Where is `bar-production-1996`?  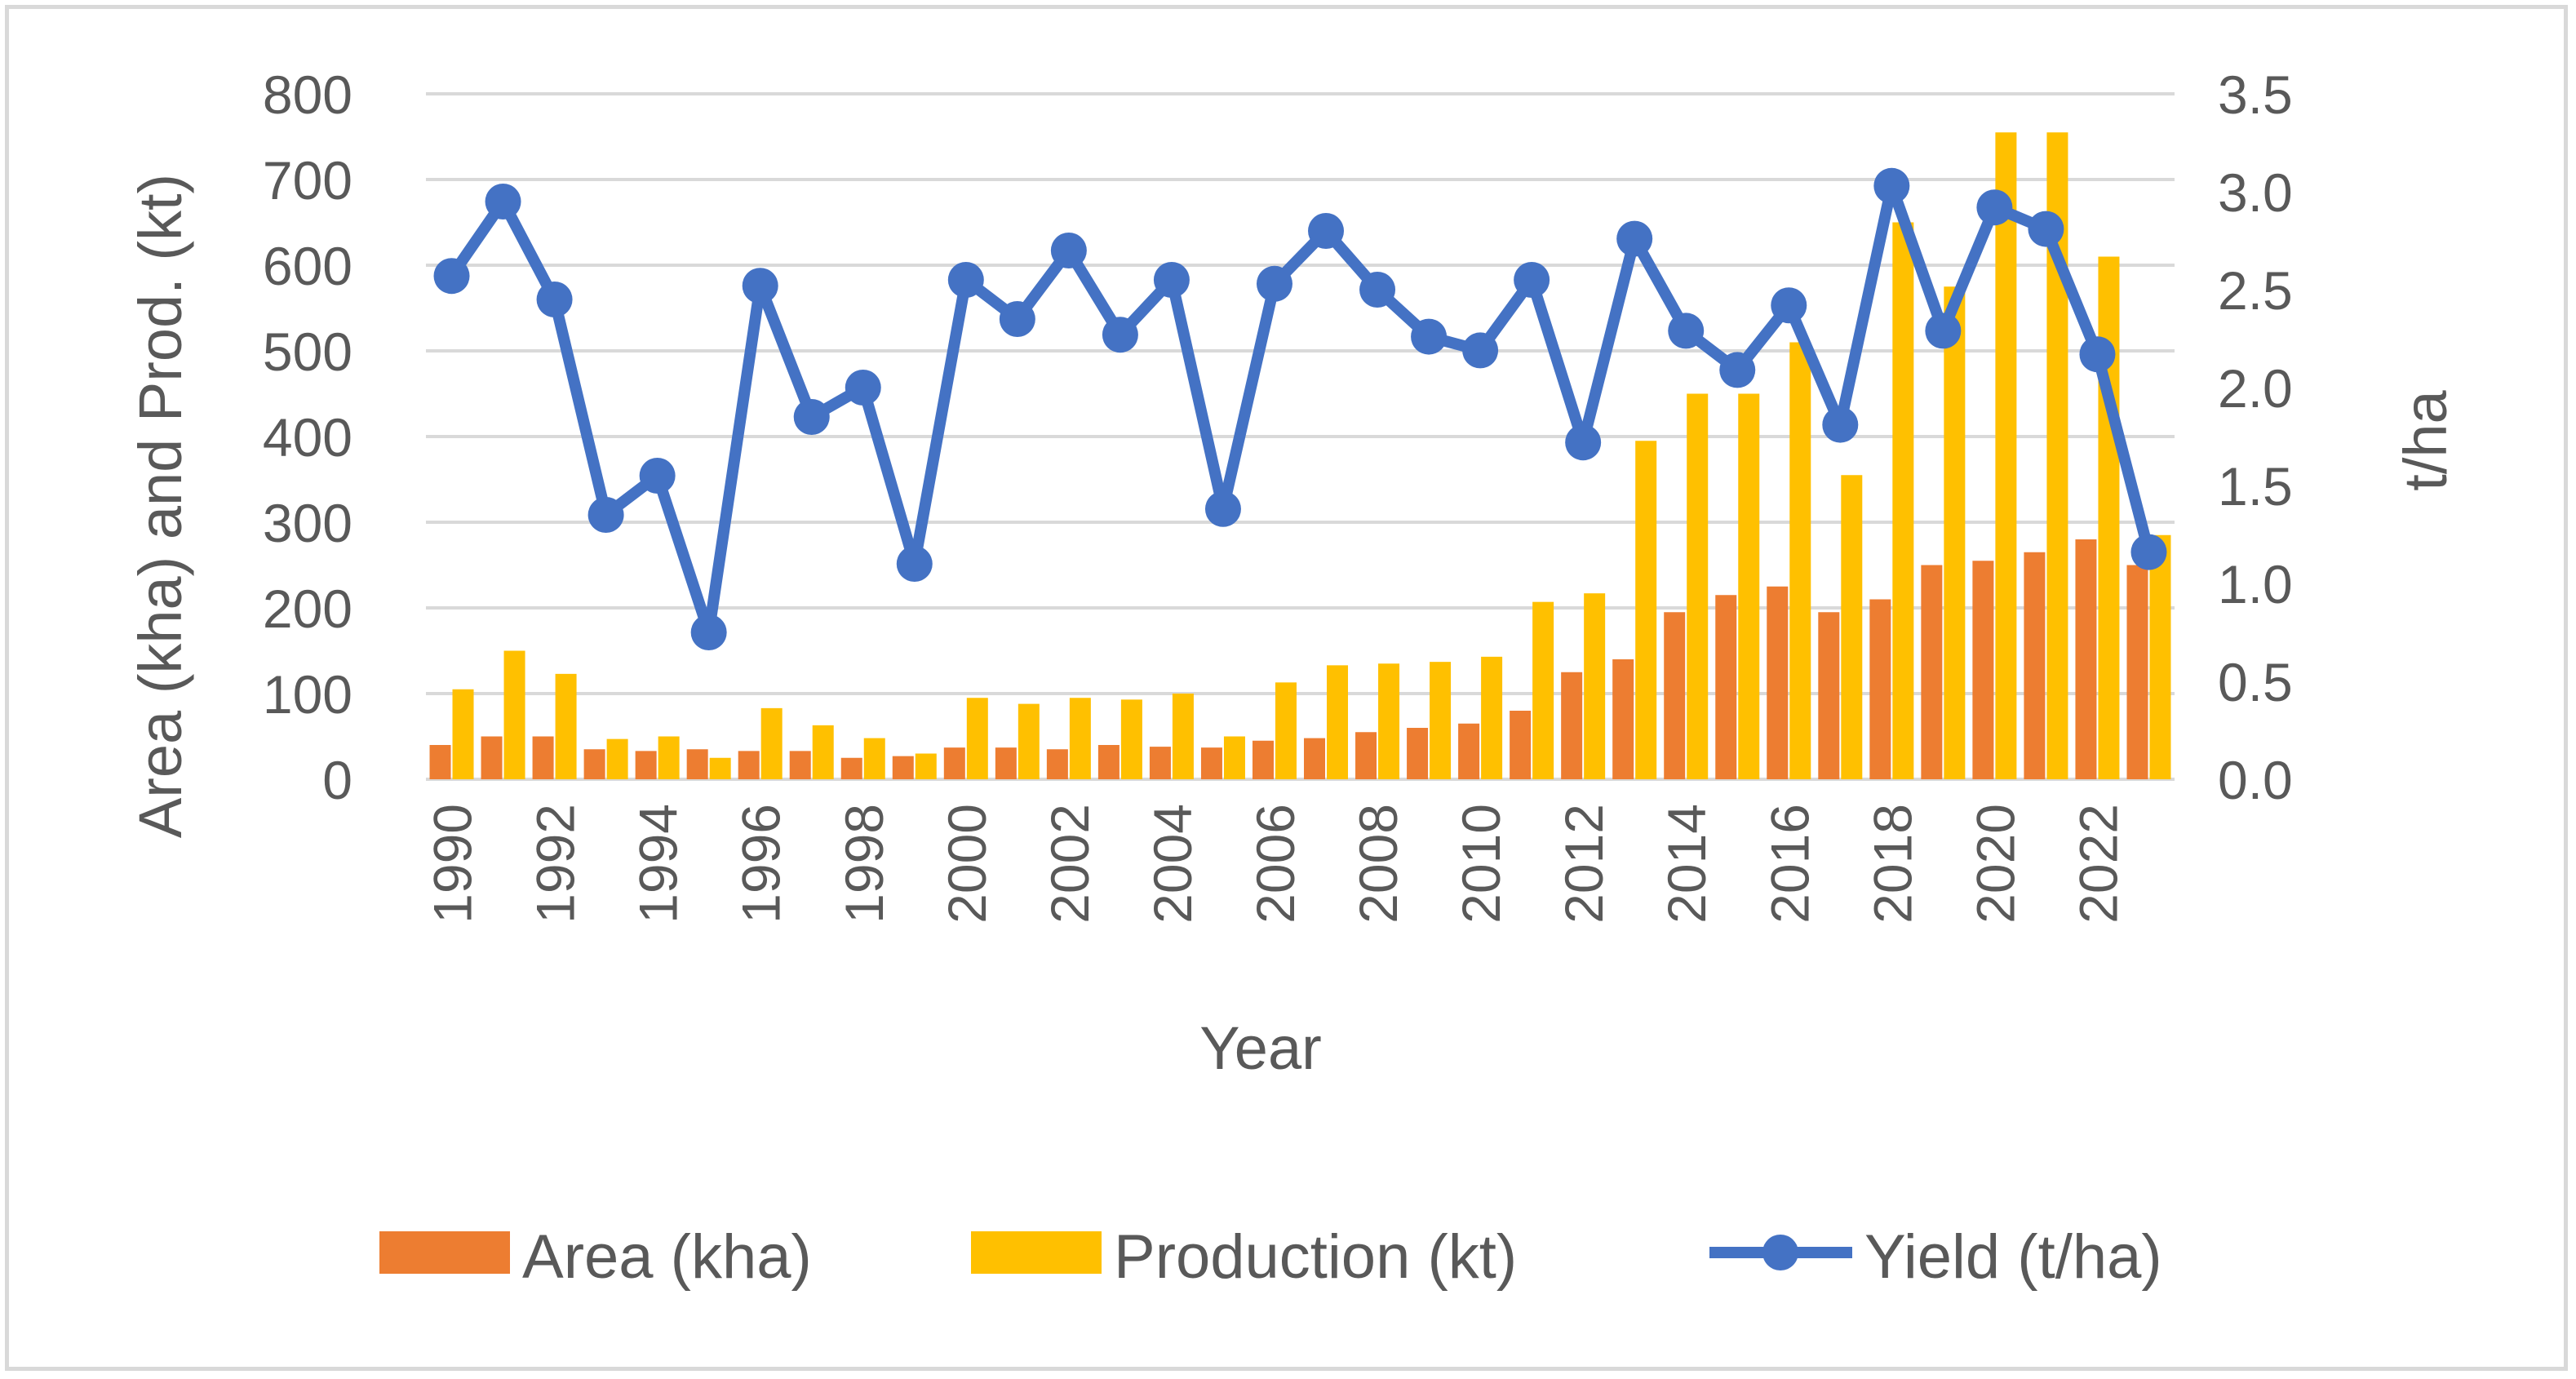
bar-production-1996 is located at coordinates (771, 743).